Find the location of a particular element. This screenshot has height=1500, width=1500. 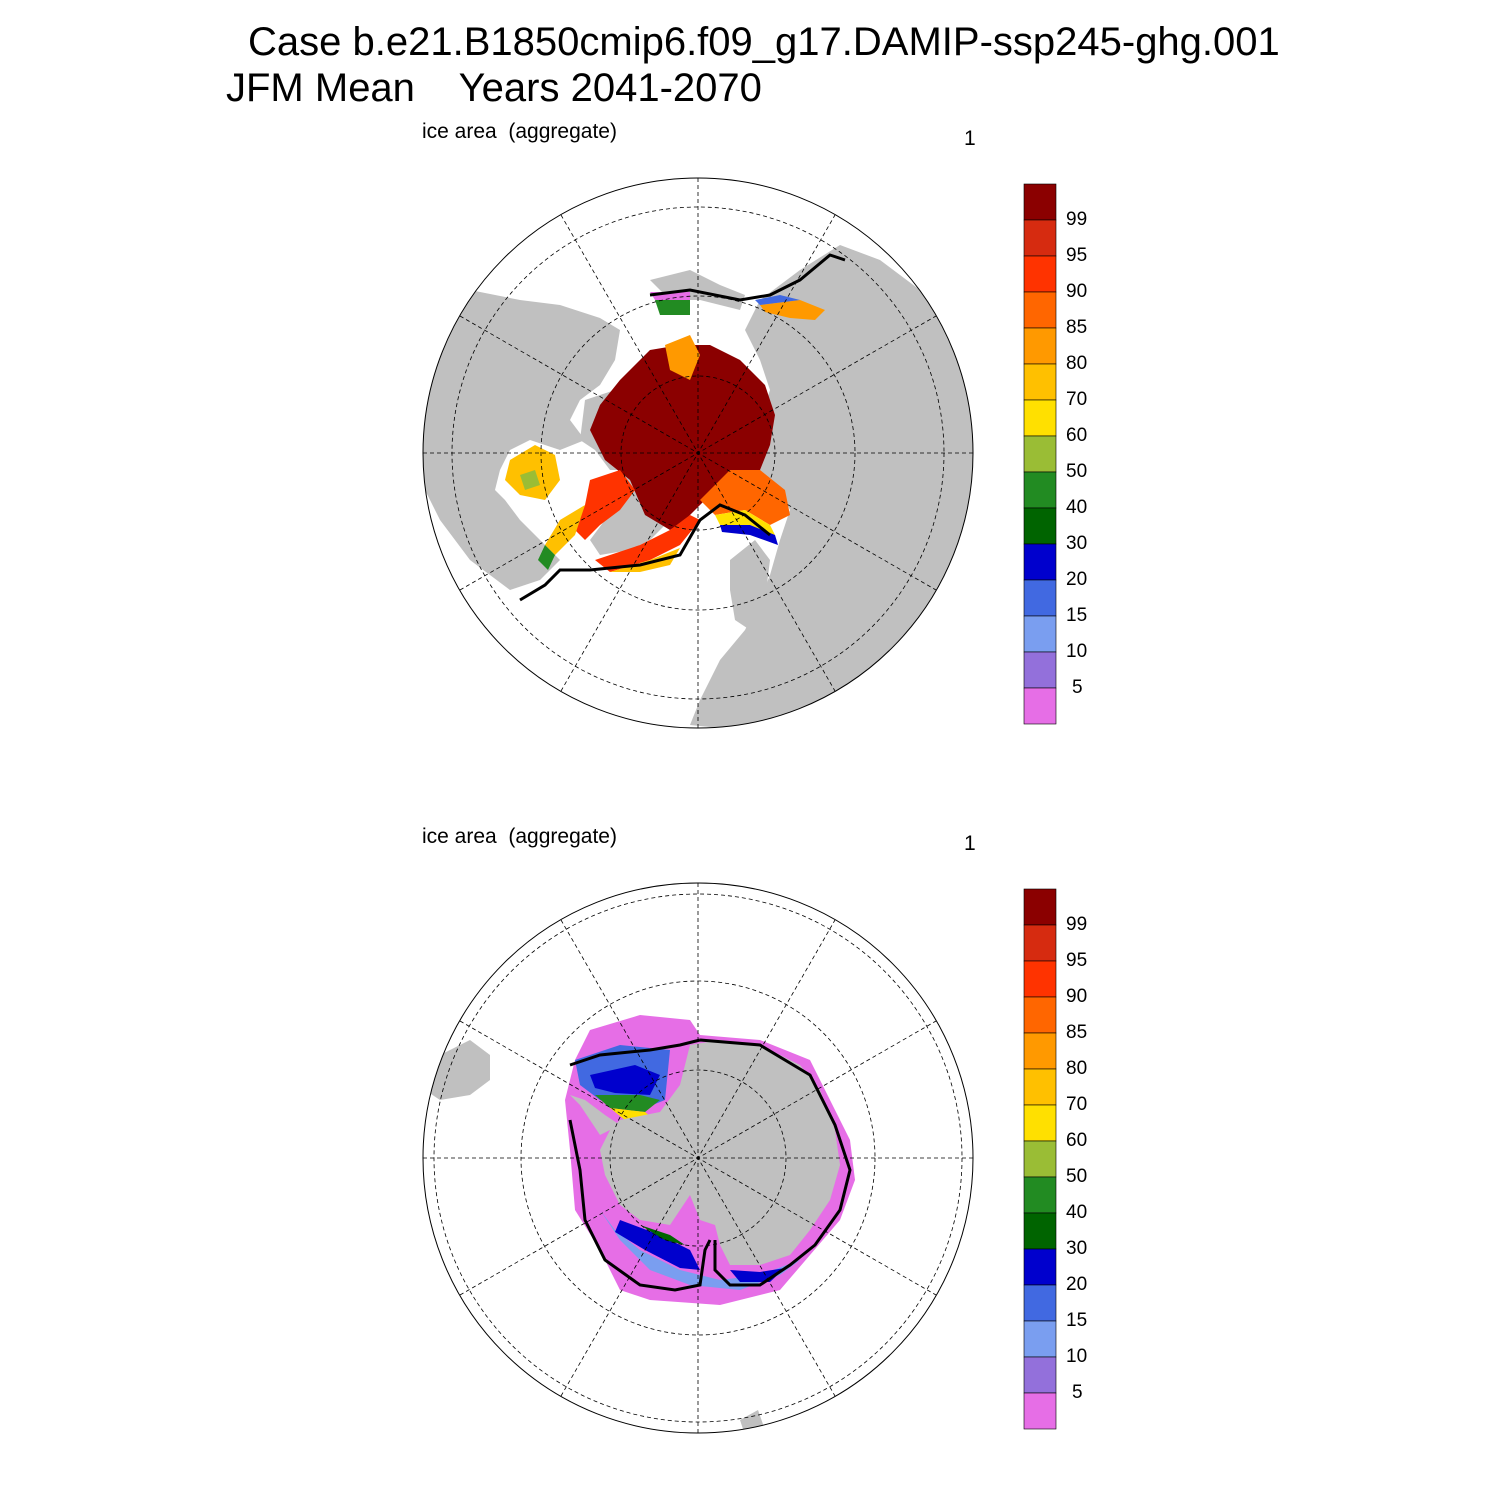

graticule-north is located at coordinates (698, 453).